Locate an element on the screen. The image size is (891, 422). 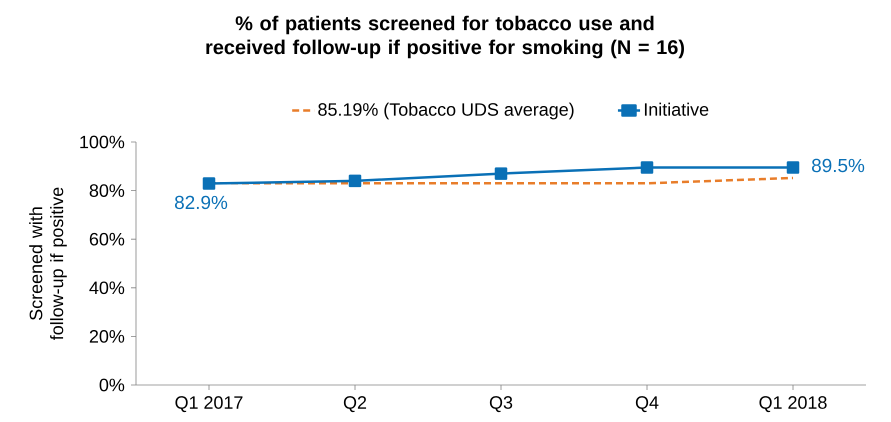
y-tick-label: 40% is located at coordinates (106, 287).